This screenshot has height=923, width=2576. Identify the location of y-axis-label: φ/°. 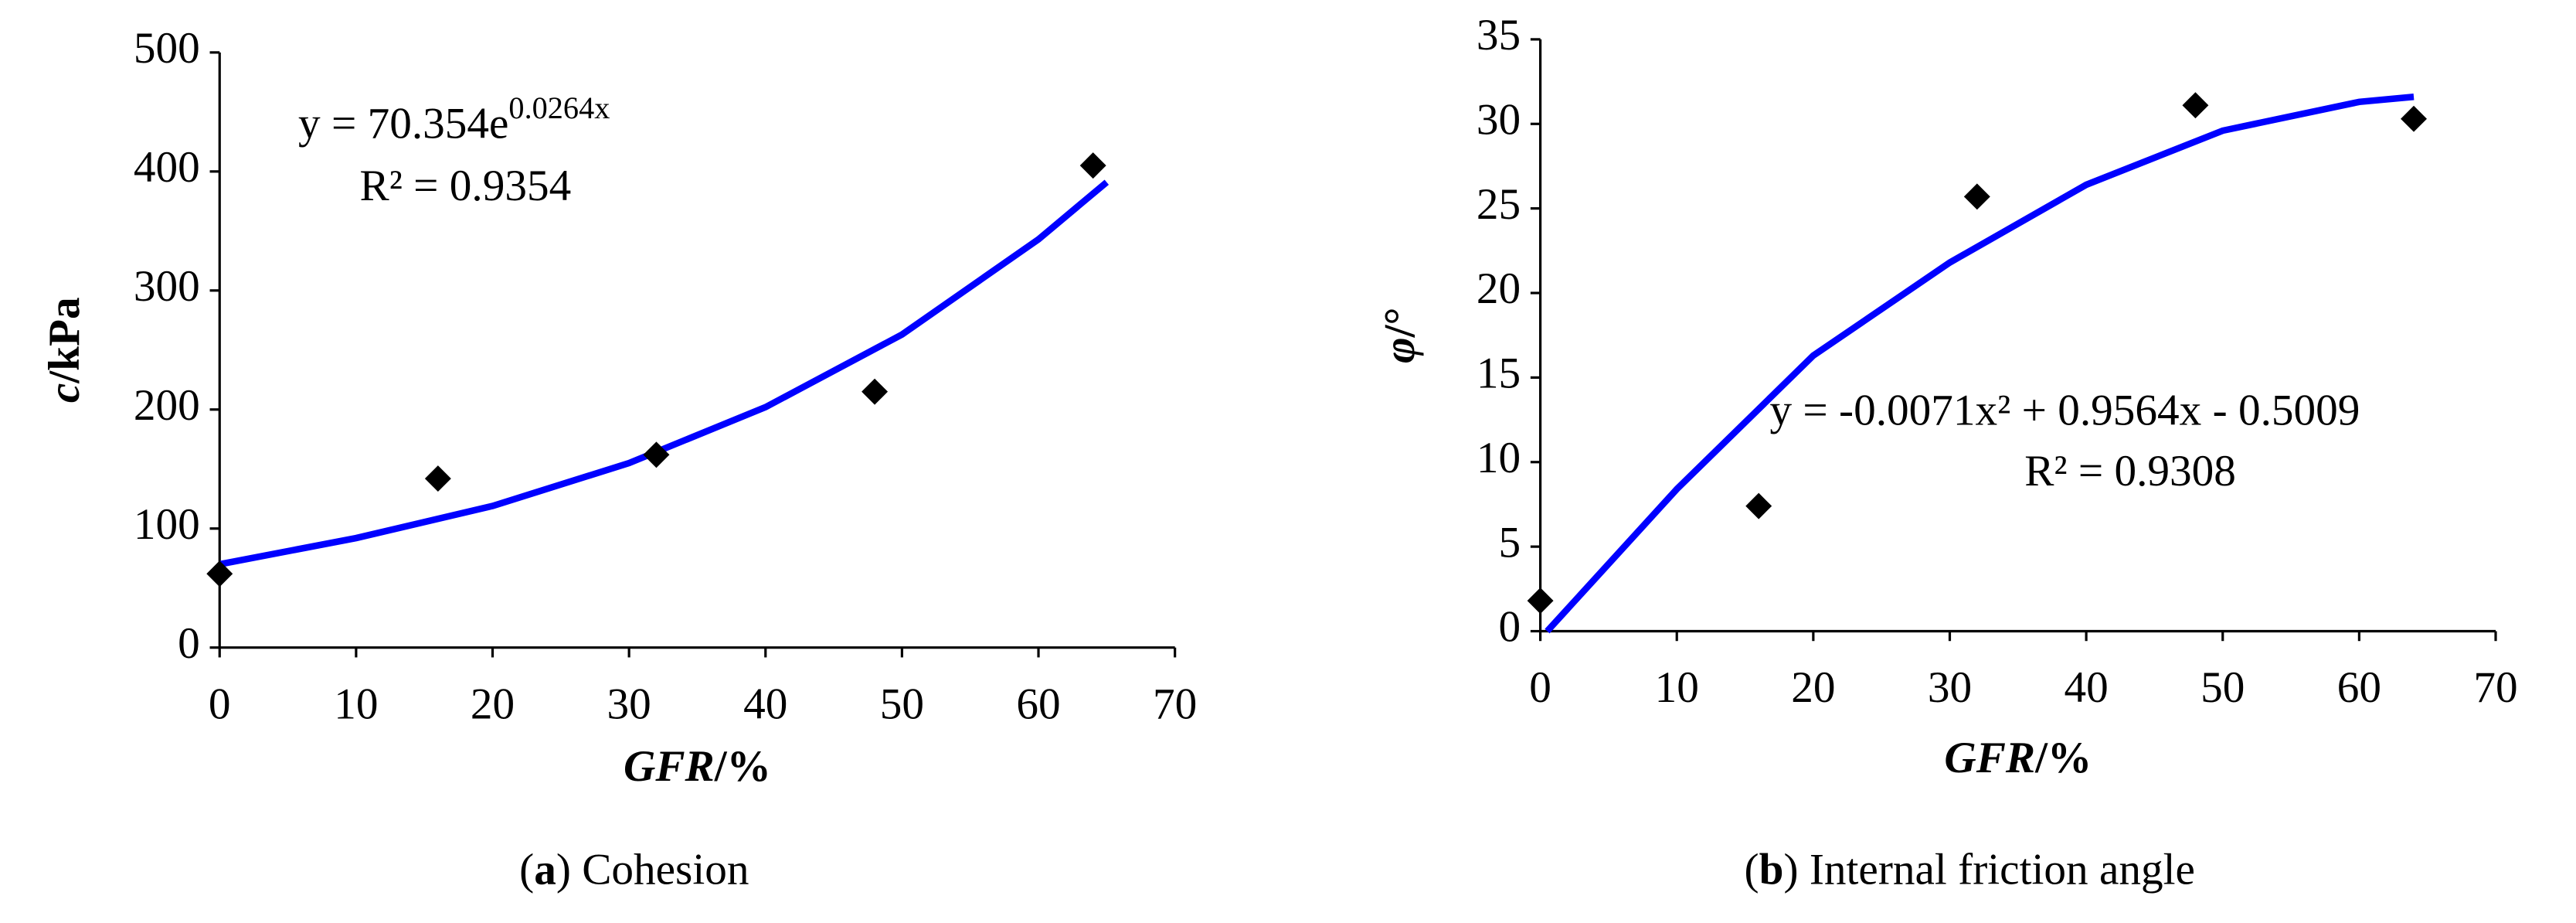
(1400, 335).